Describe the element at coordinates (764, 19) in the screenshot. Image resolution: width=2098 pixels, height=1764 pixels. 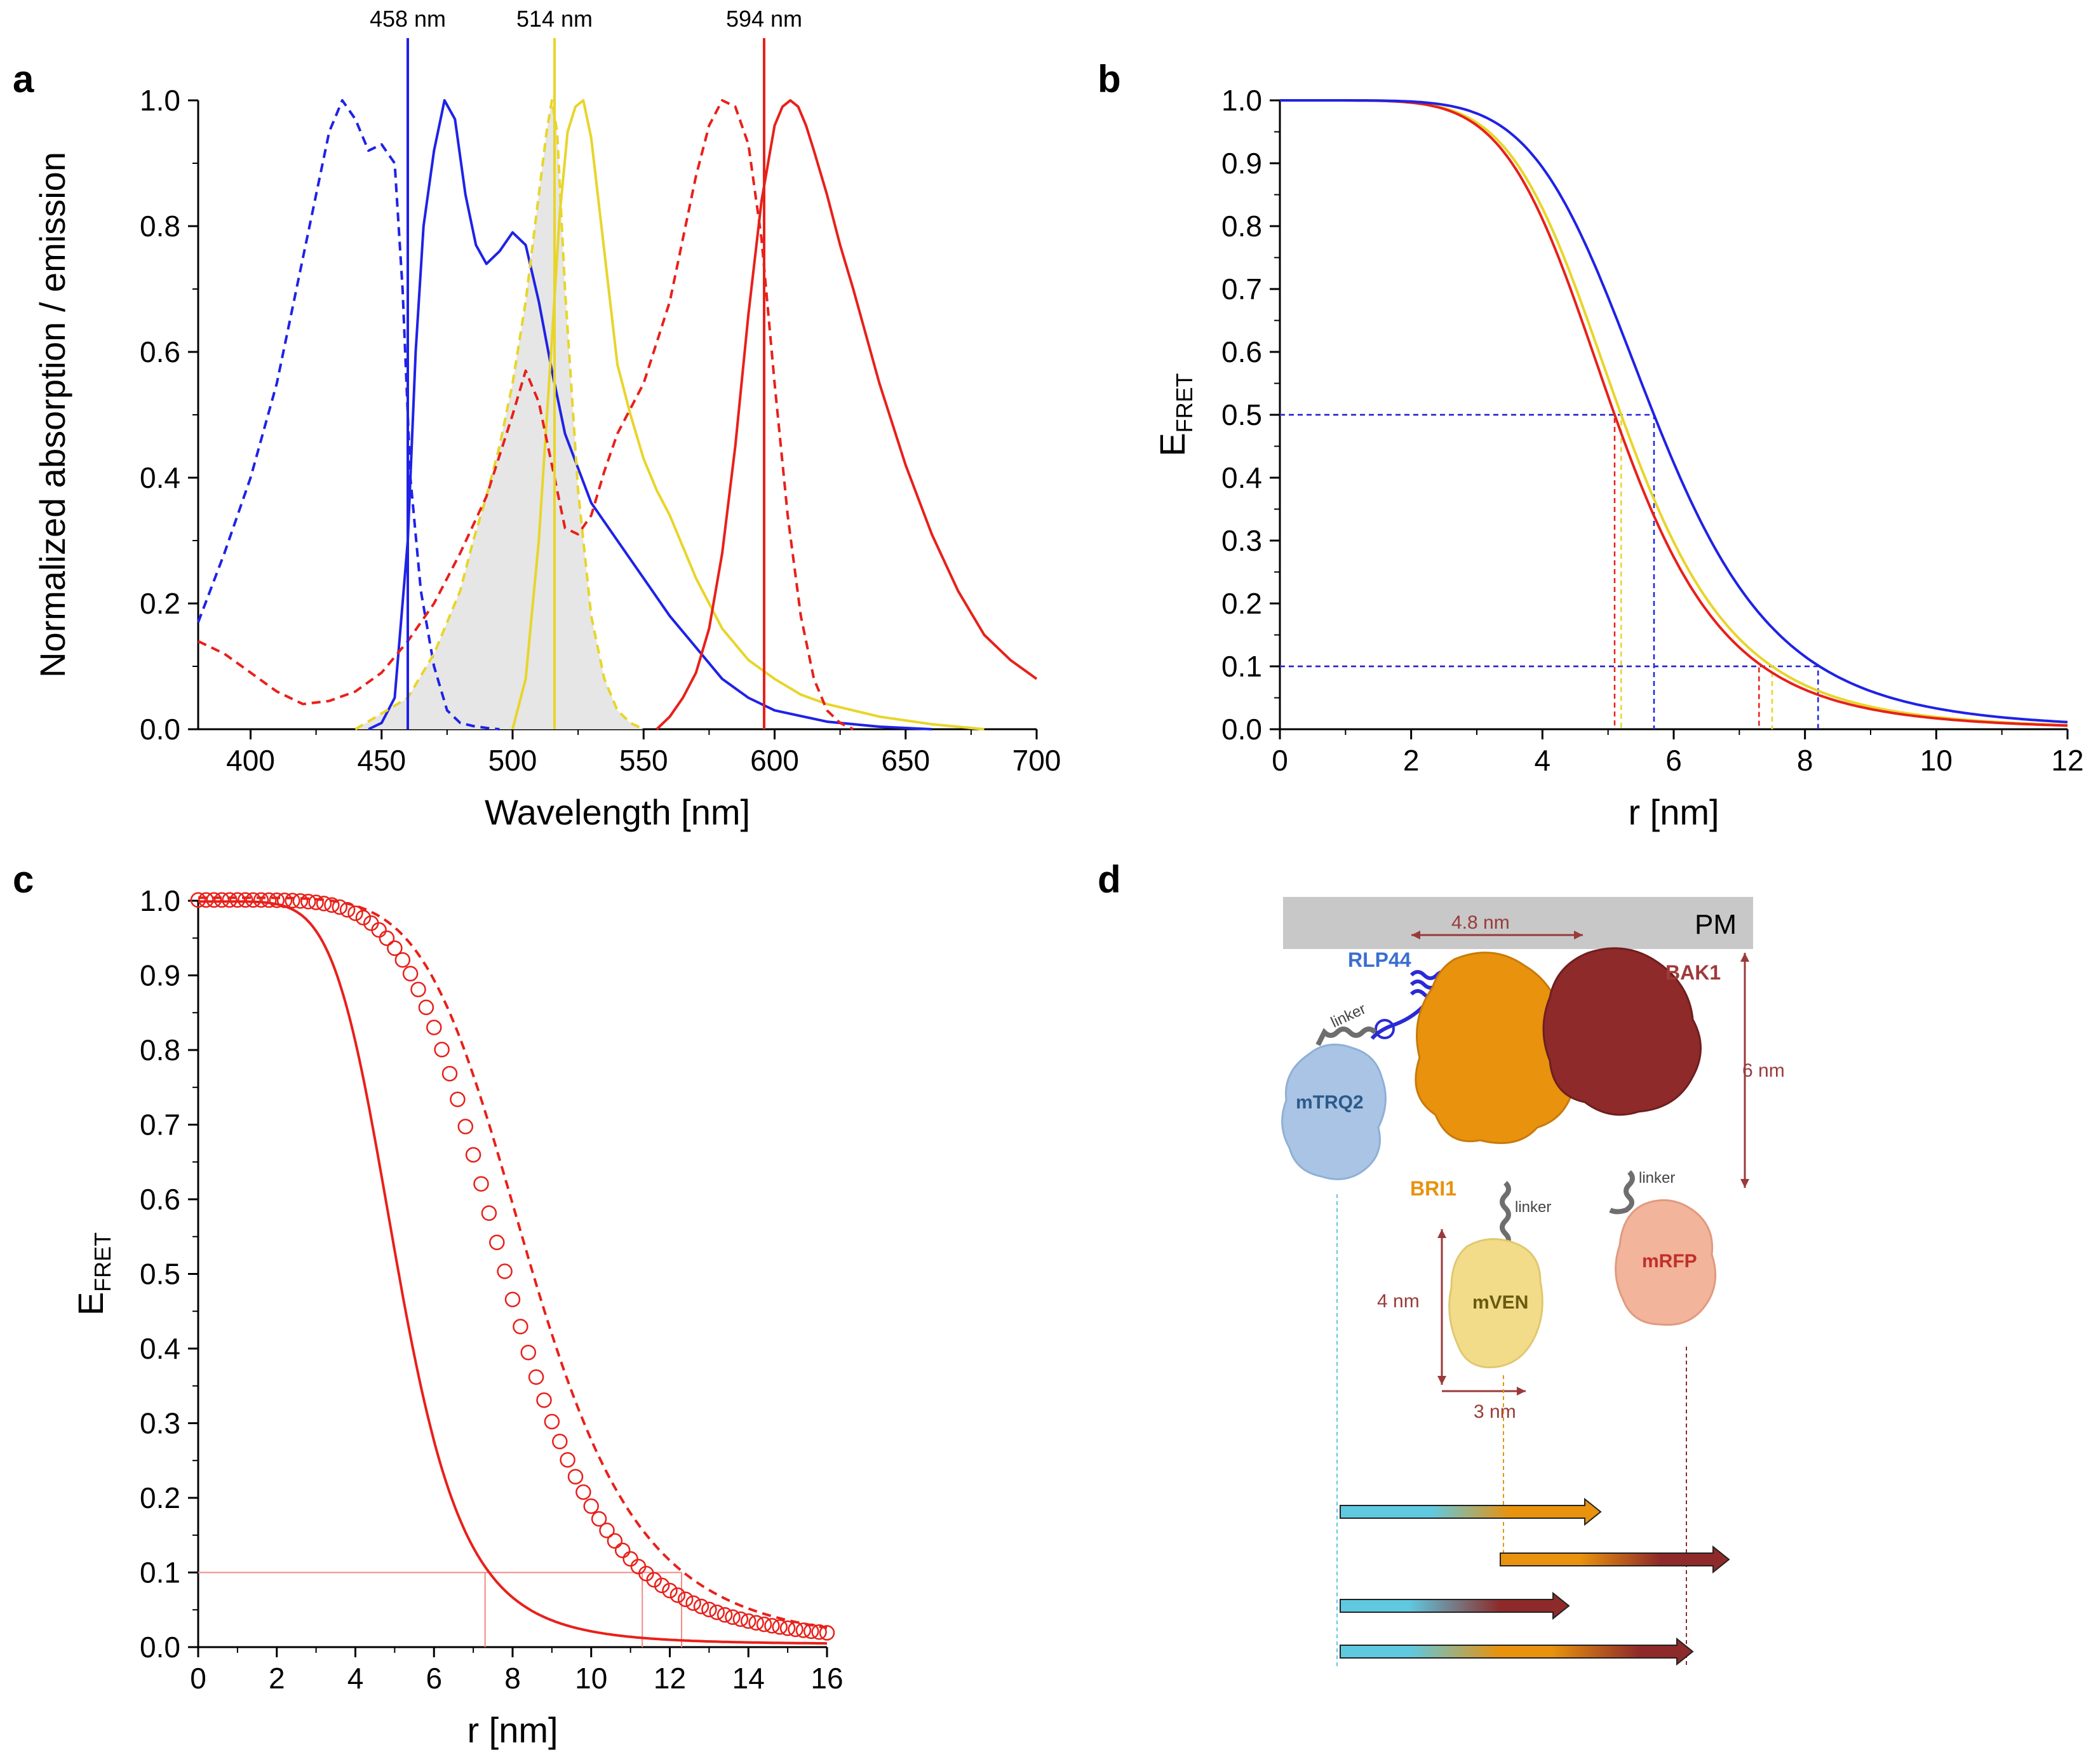
I see `excitation-label: 594 nm` at that location.